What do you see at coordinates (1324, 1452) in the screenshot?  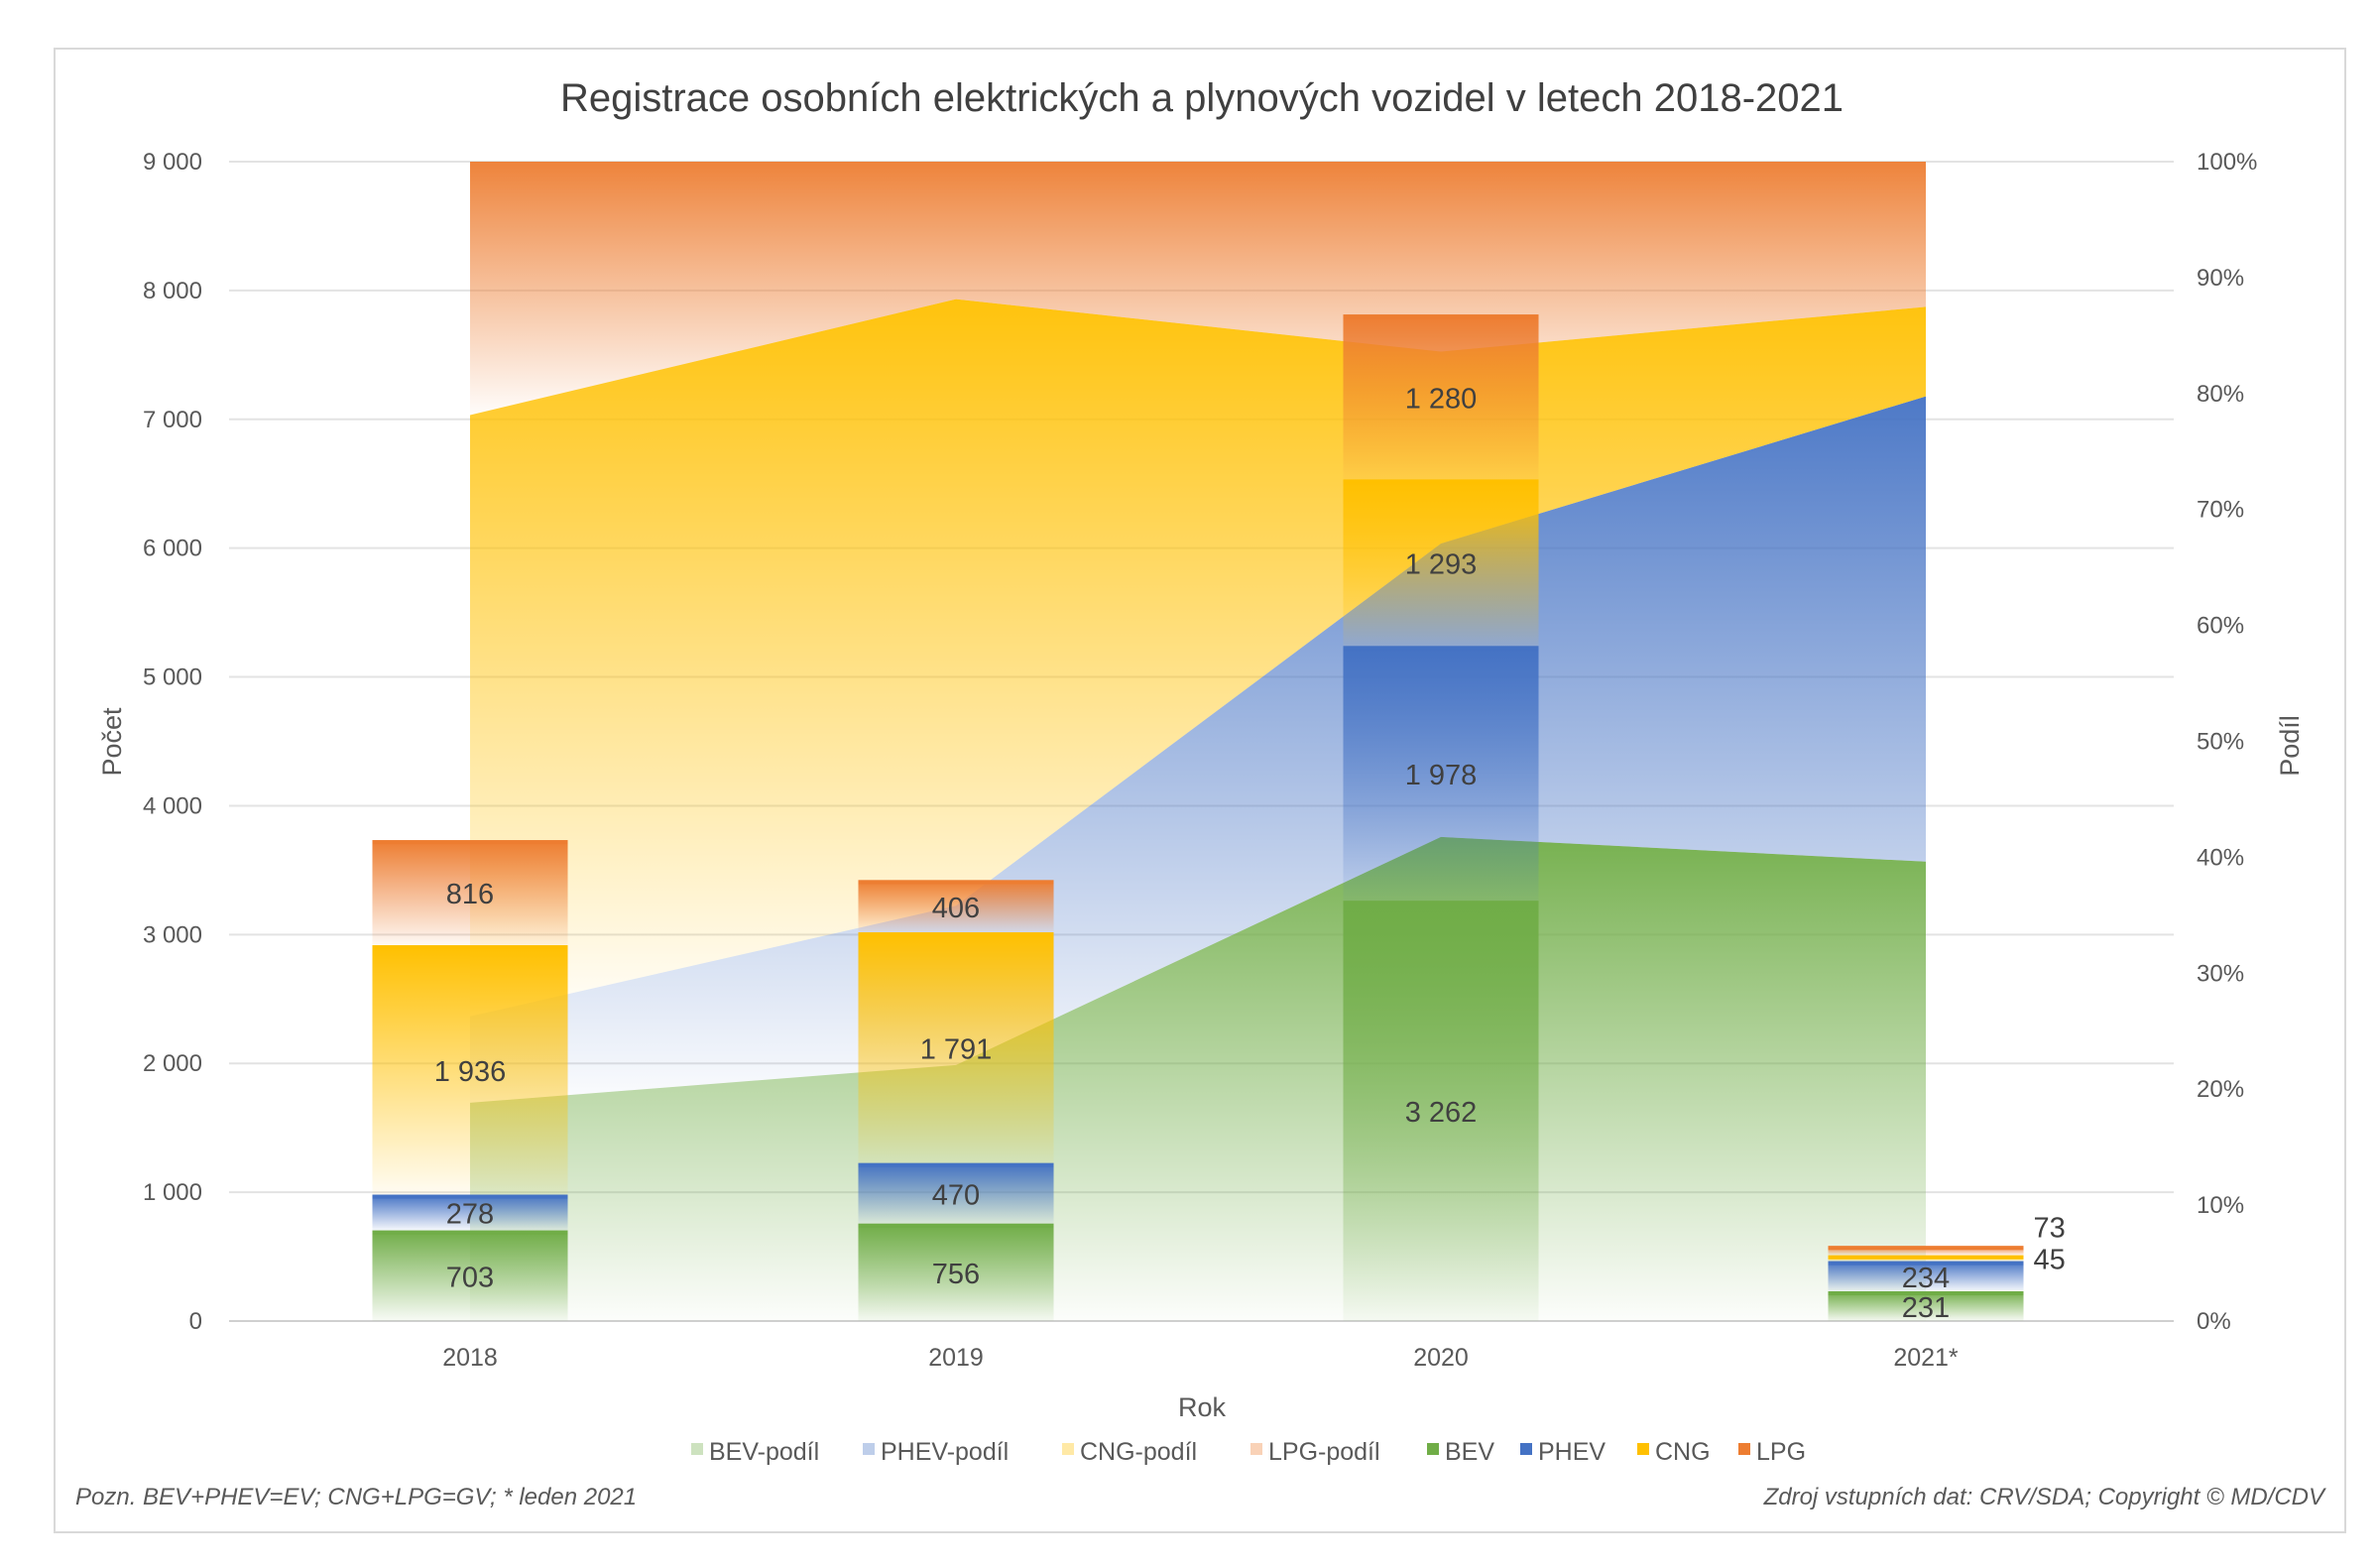 I see `legend-entry: LPG-podíl` at bounding box center [1324, 1452].